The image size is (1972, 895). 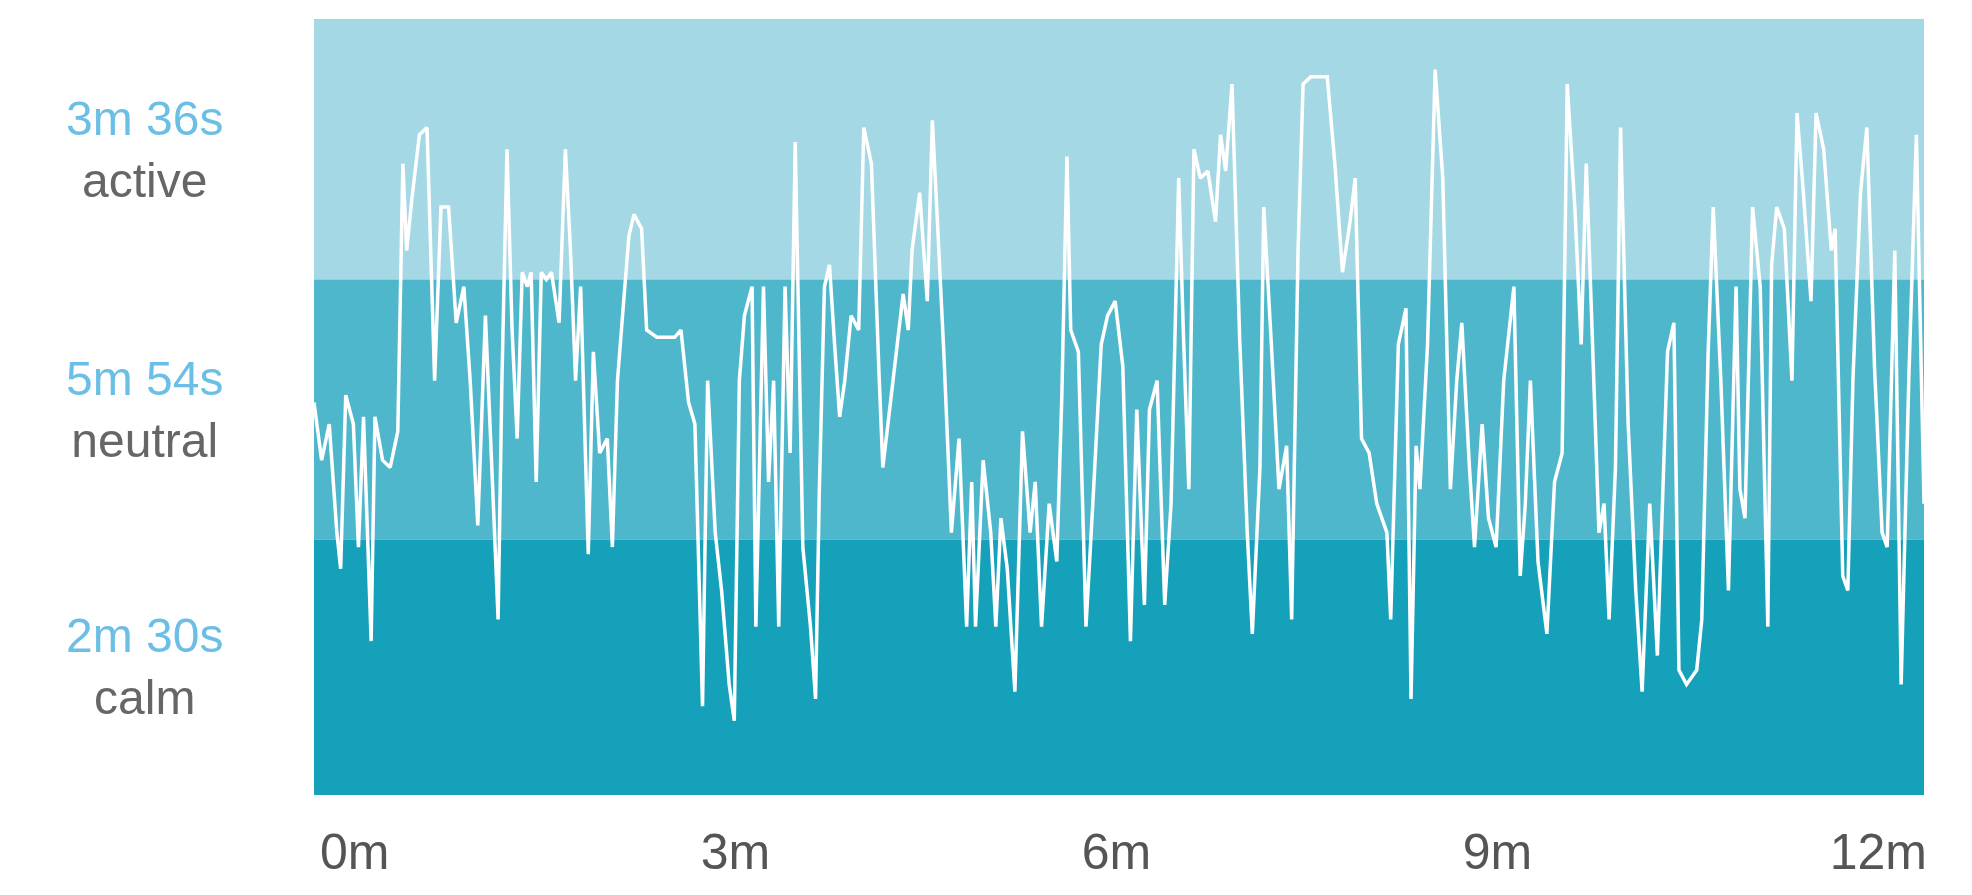 I want to click on band-label: 5m 54s neutral, so click(x=145, y=410).